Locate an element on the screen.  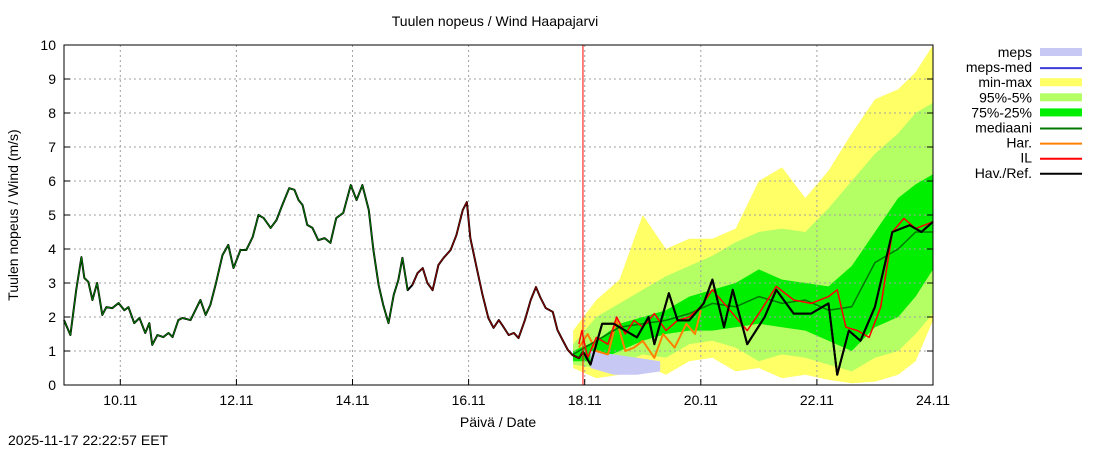
y-tick-label: 0 is located at coordinates (52, 385).